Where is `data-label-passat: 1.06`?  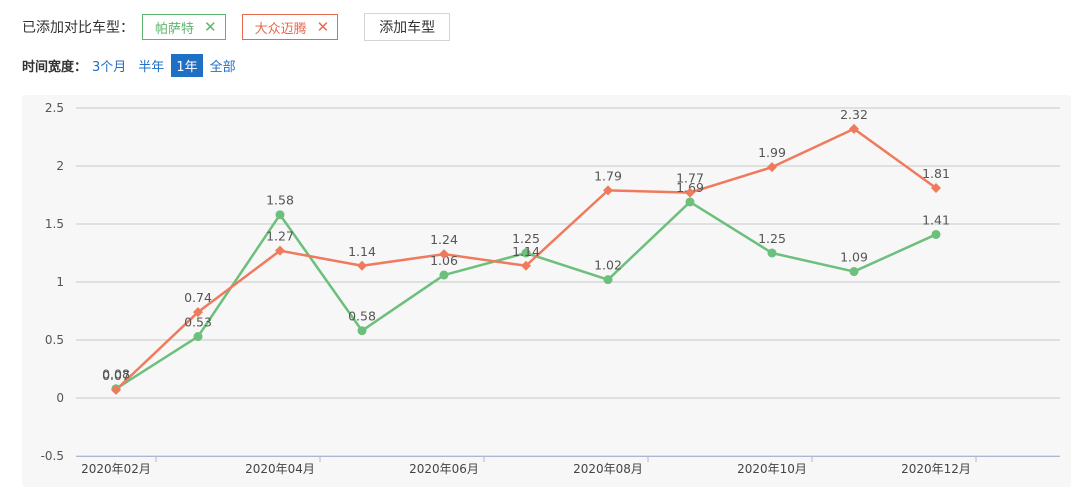 data-label-passat: 1.06 is located at coordinates (444, 260).